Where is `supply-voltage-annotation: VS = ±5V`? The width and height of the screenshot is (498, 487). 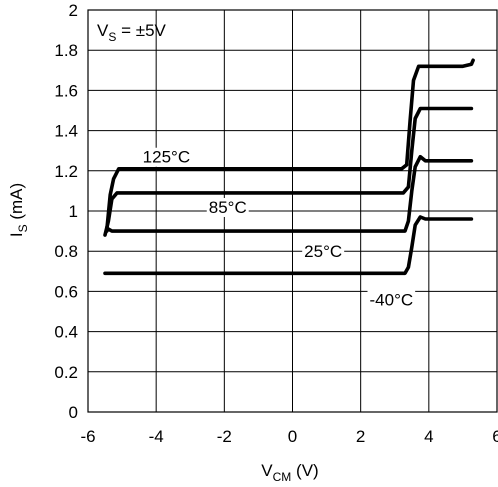
supply-voltage-annotation: VS = ±5V is located at coordinates (132, 32).